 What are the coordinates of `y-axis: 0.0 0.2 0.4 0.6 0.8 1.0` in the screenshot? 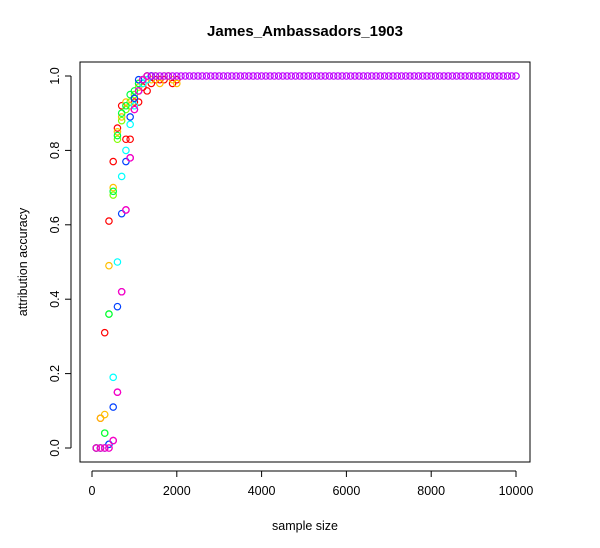 It's located at (60, 262).